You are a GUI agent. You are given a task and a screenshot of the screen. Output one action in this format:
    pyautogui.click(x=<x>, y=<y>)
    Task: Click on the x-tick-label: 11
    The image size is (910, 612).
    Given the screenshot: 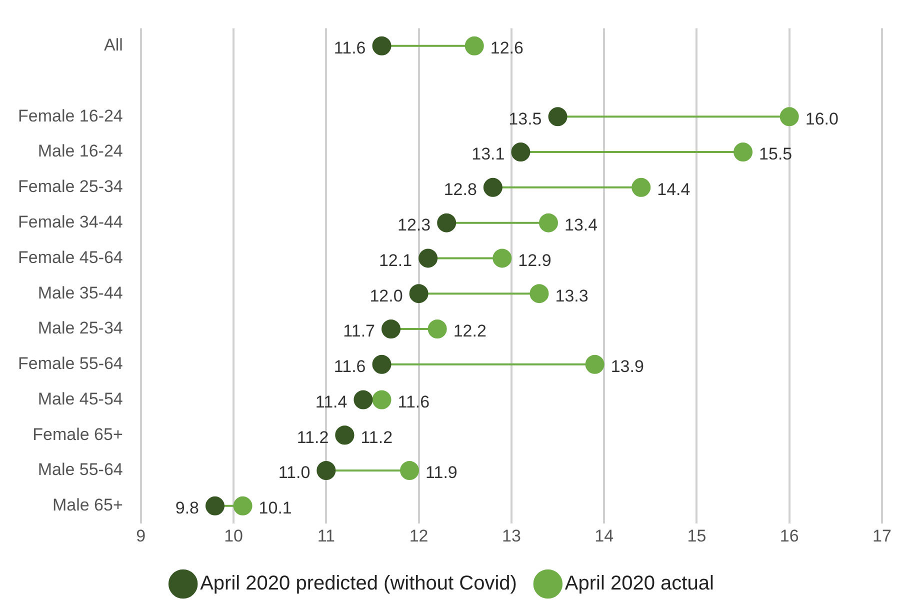 What is the action you would take?
    pyautogui.click(x=326, y=536)
    